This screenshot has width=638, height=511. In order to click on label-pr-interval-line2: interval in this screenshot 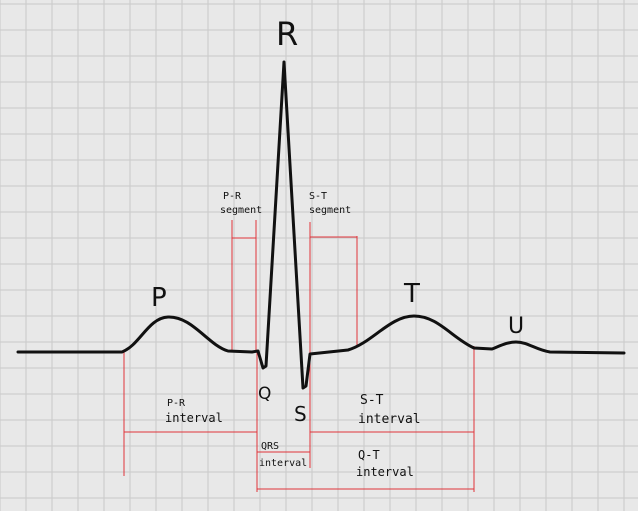, I will do `click(194, 418)`.